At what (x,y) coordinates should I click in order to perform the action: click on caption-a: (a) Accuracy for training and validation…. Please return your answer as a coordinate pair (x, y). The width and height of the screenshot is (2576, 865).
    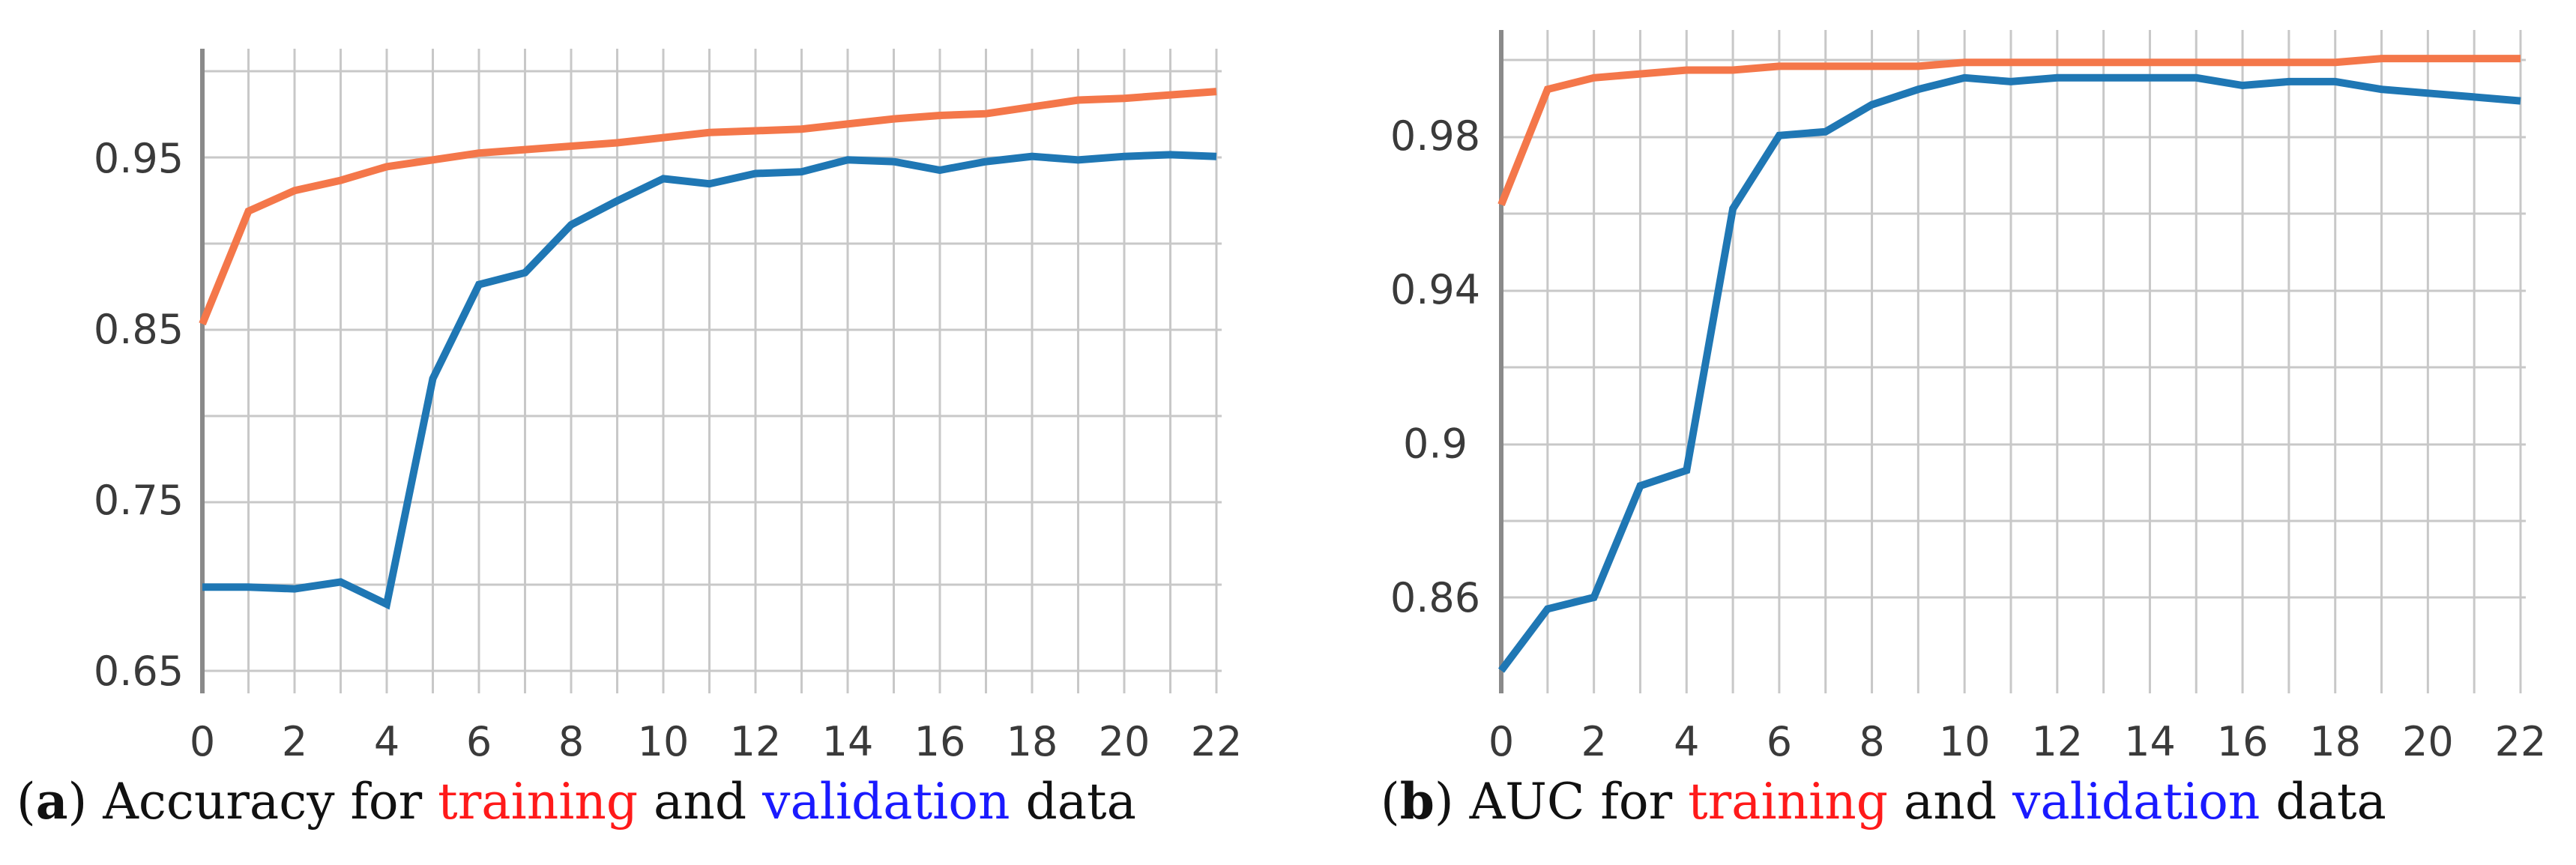
    Looking at the image, I should click on (576, 801).